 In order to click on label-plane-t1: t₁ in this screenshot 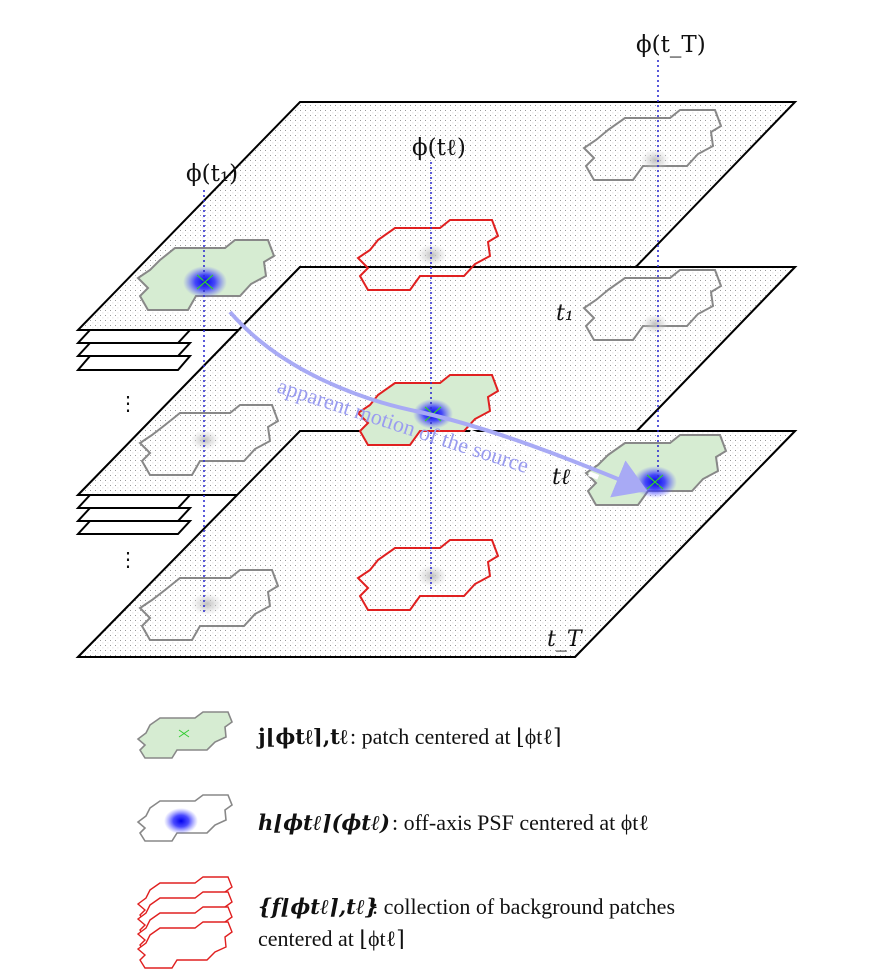, I will do `click(565, 313)`.